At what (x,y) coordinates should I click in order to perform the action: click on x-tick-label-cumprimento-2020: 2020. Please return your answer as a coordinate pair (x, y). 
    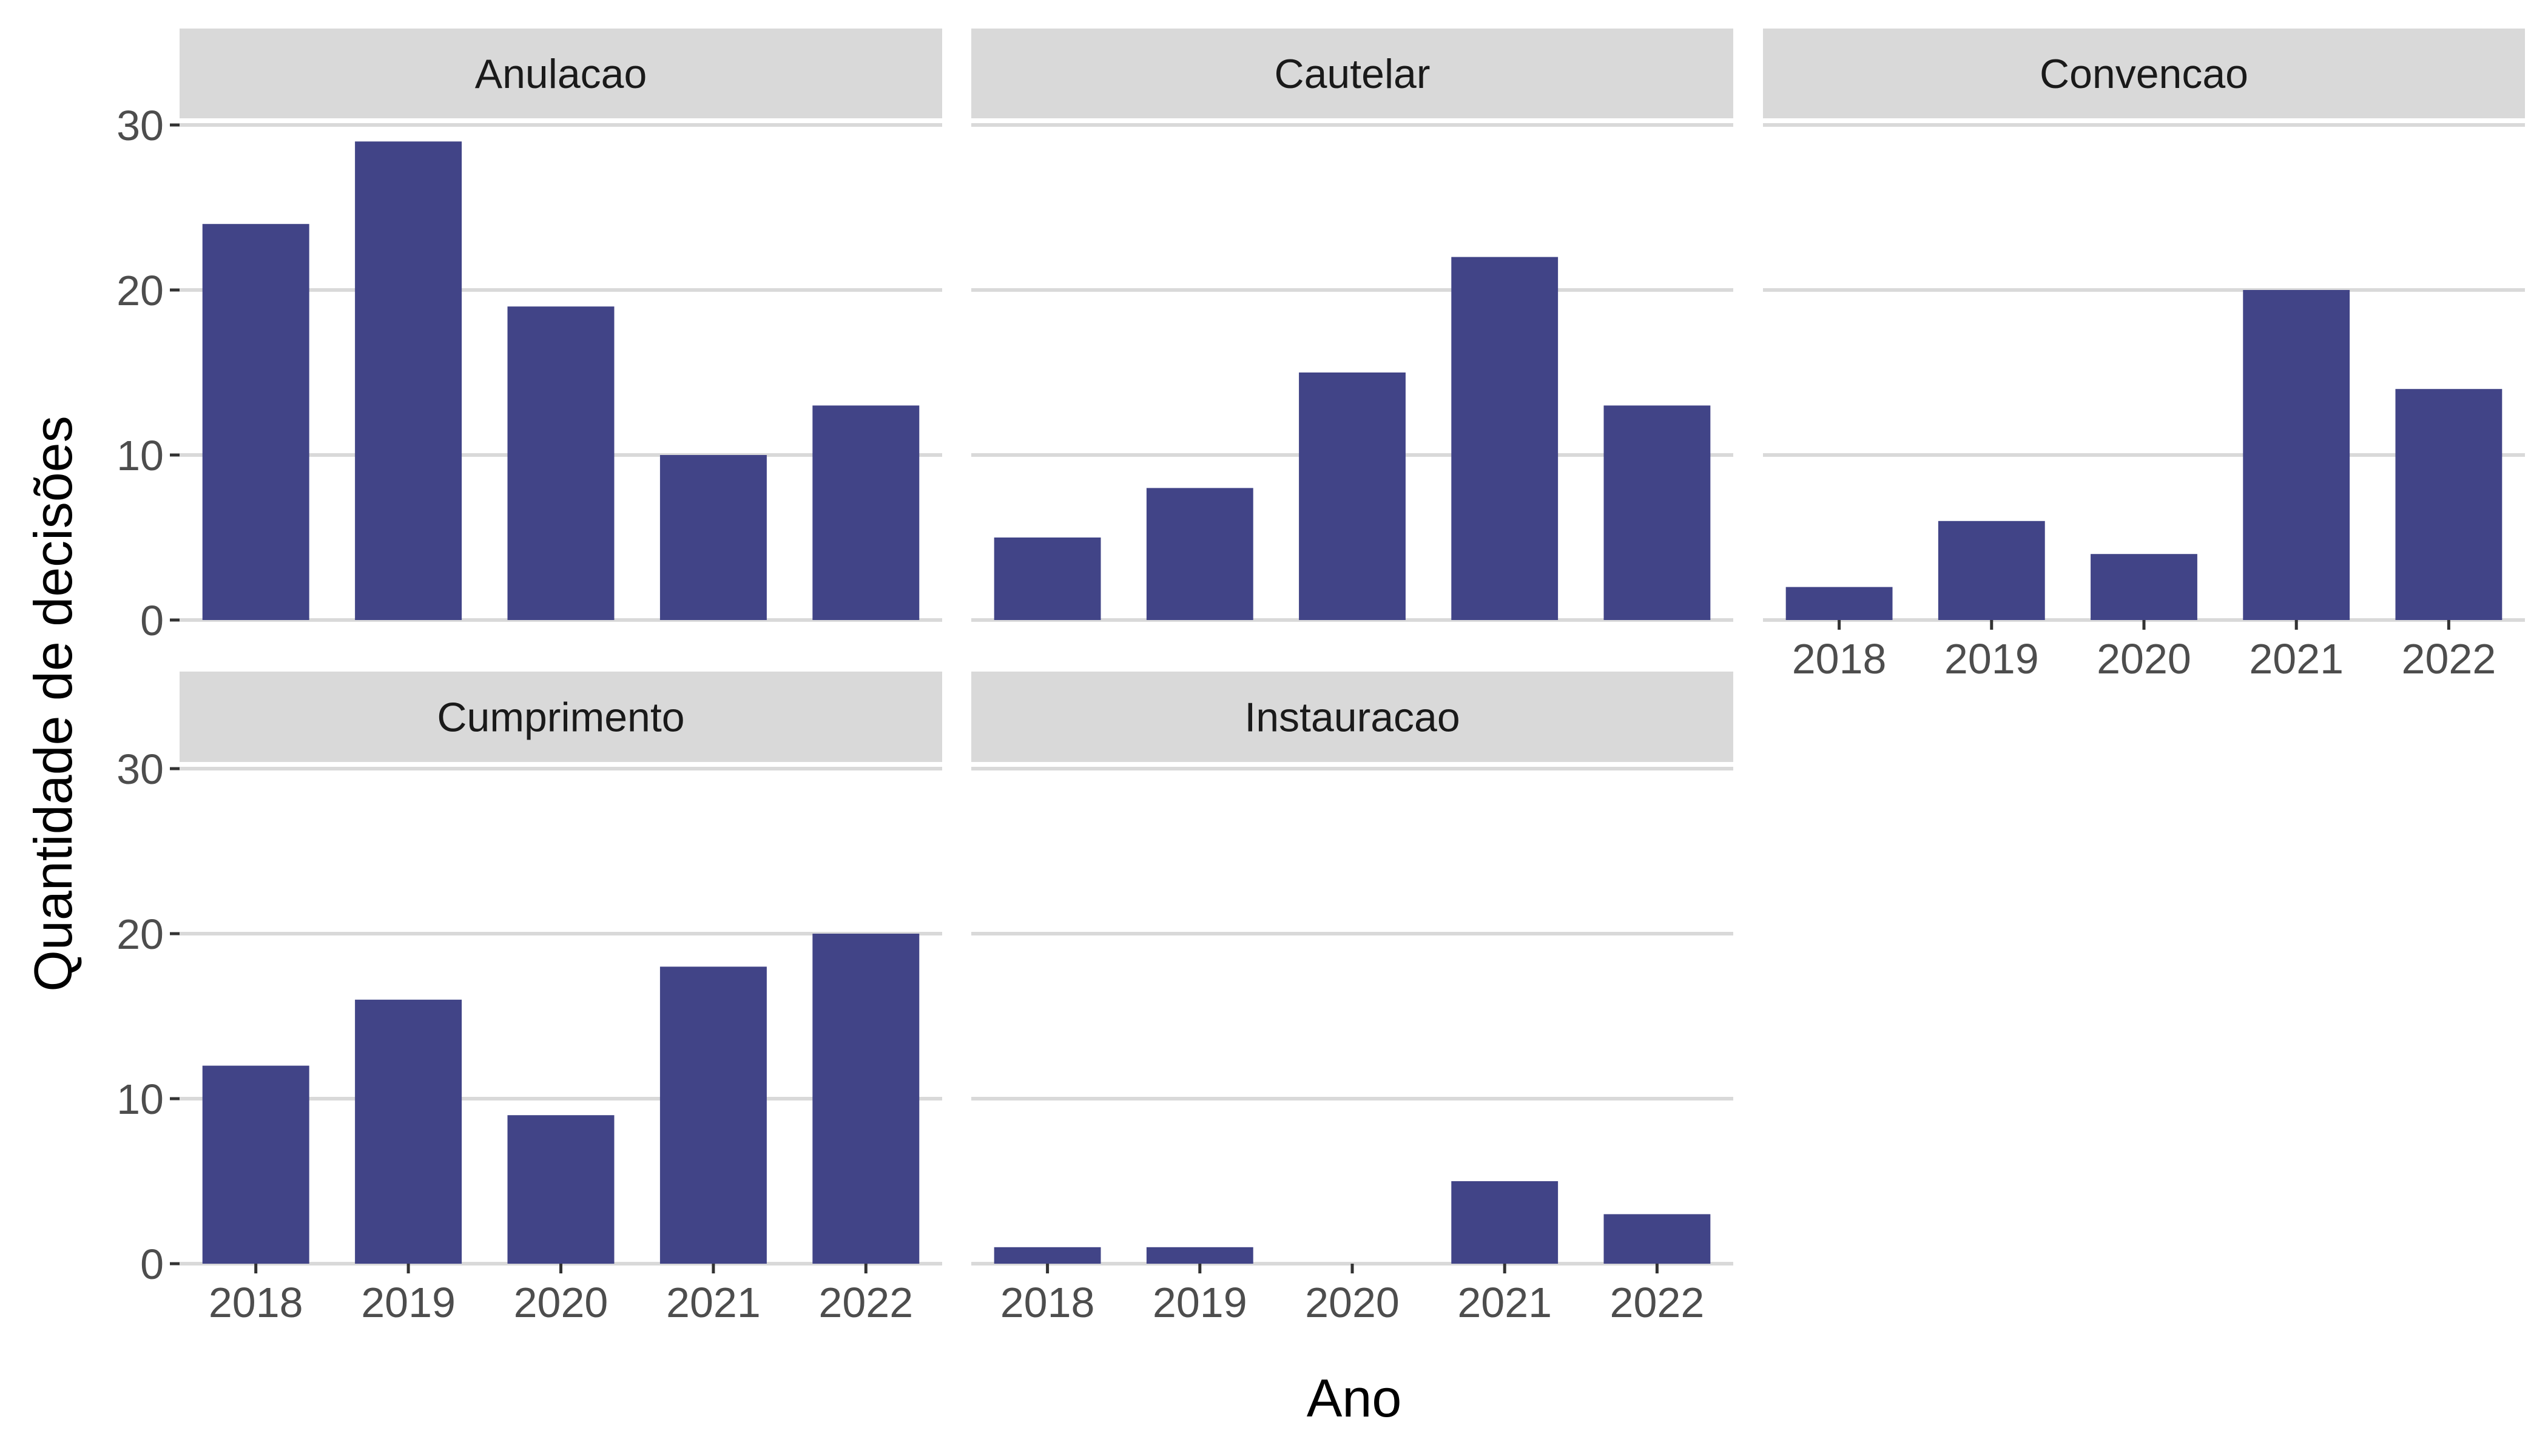
    Looking at the image, I should click on (561, 1302).